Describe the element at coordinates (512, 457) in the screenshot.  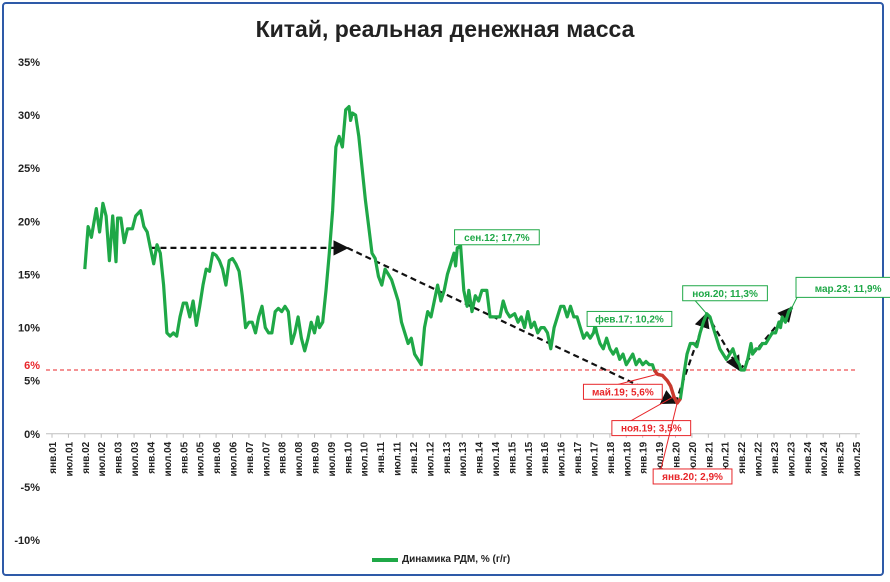
I see `x-tick-label: янв.15` at that location.